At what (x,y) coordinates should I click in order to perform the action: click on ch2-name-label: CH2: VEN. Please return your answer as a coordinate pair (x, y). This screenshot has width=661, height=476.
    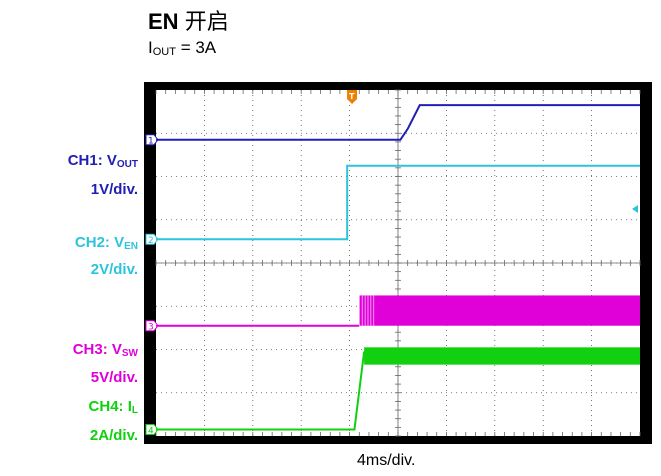
    Looking at the image, I should click on (106, 243).